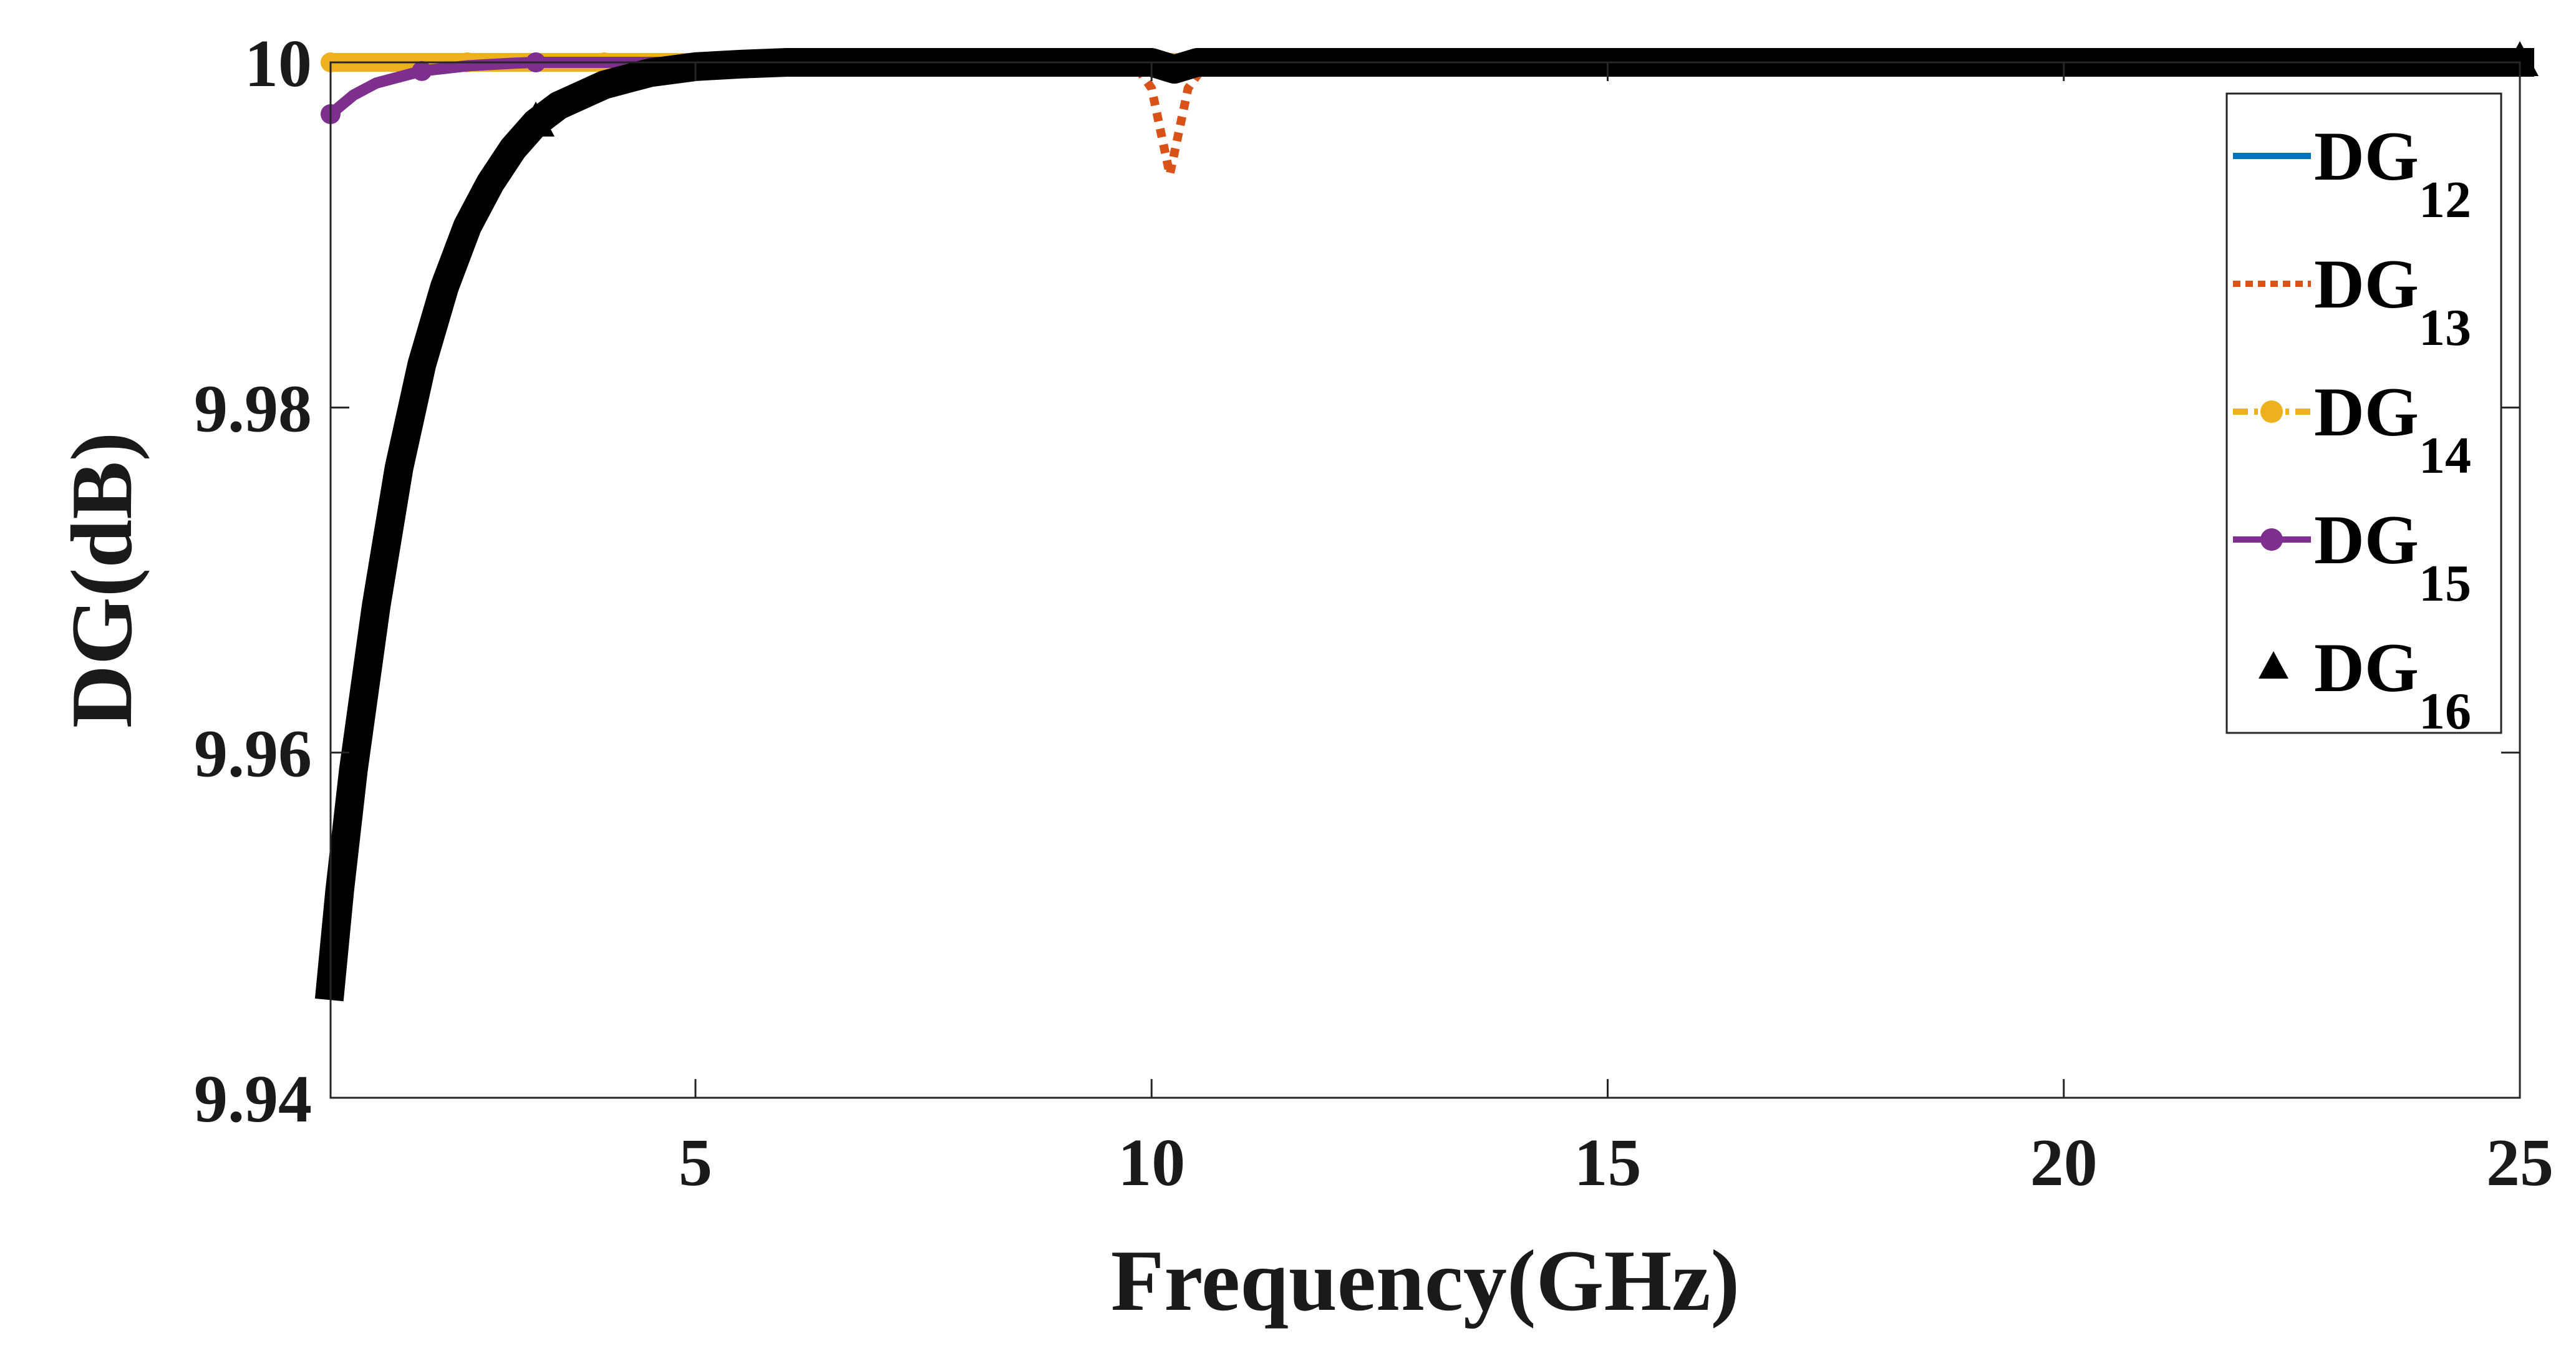 The height and width of the screenshot is (1351, 2576). Describe the element at coordinates (695, 1163) in the screenshot. I see `x-tick-label: 5` at that location.